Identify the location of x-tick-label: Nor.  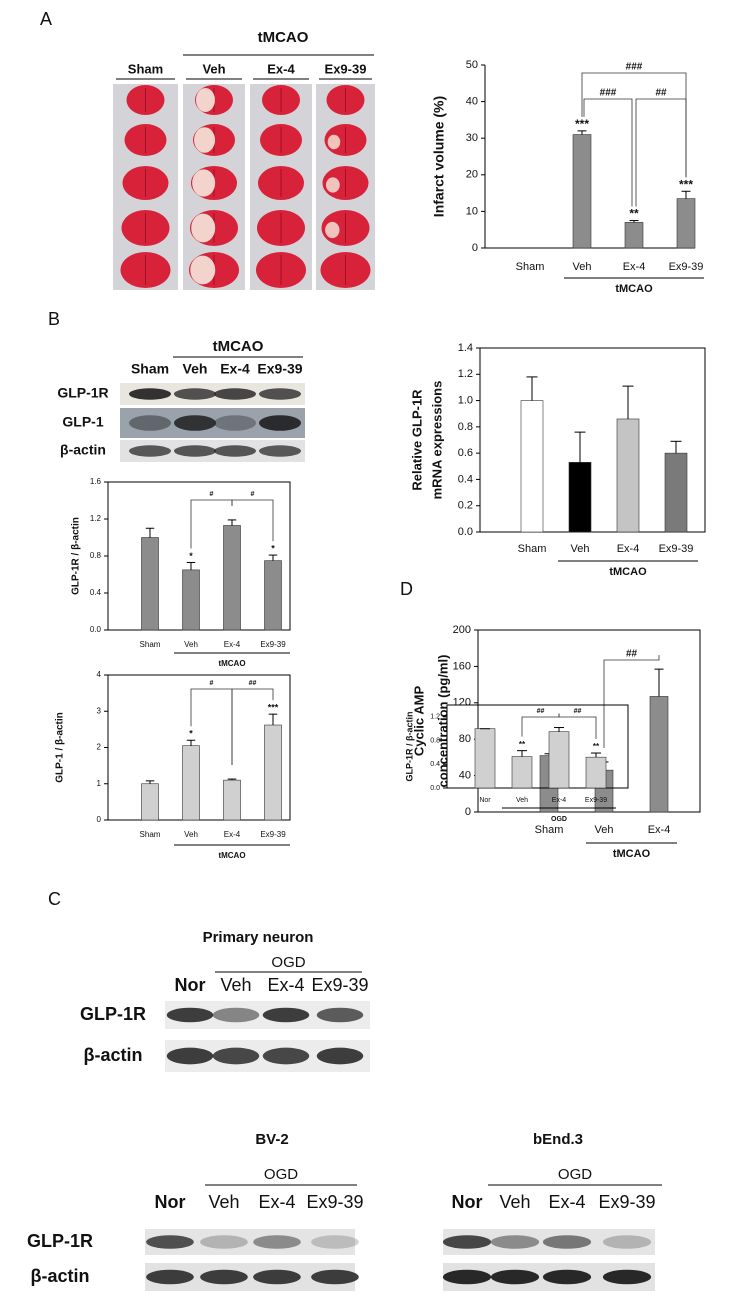
(485, 800).